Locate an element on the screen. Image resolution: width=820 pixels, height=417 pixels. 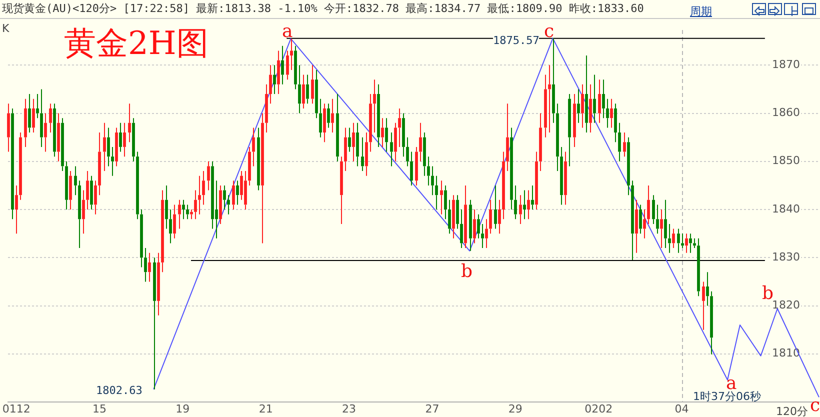
annotation: 1802.63 is located at coordinates (119, 390).